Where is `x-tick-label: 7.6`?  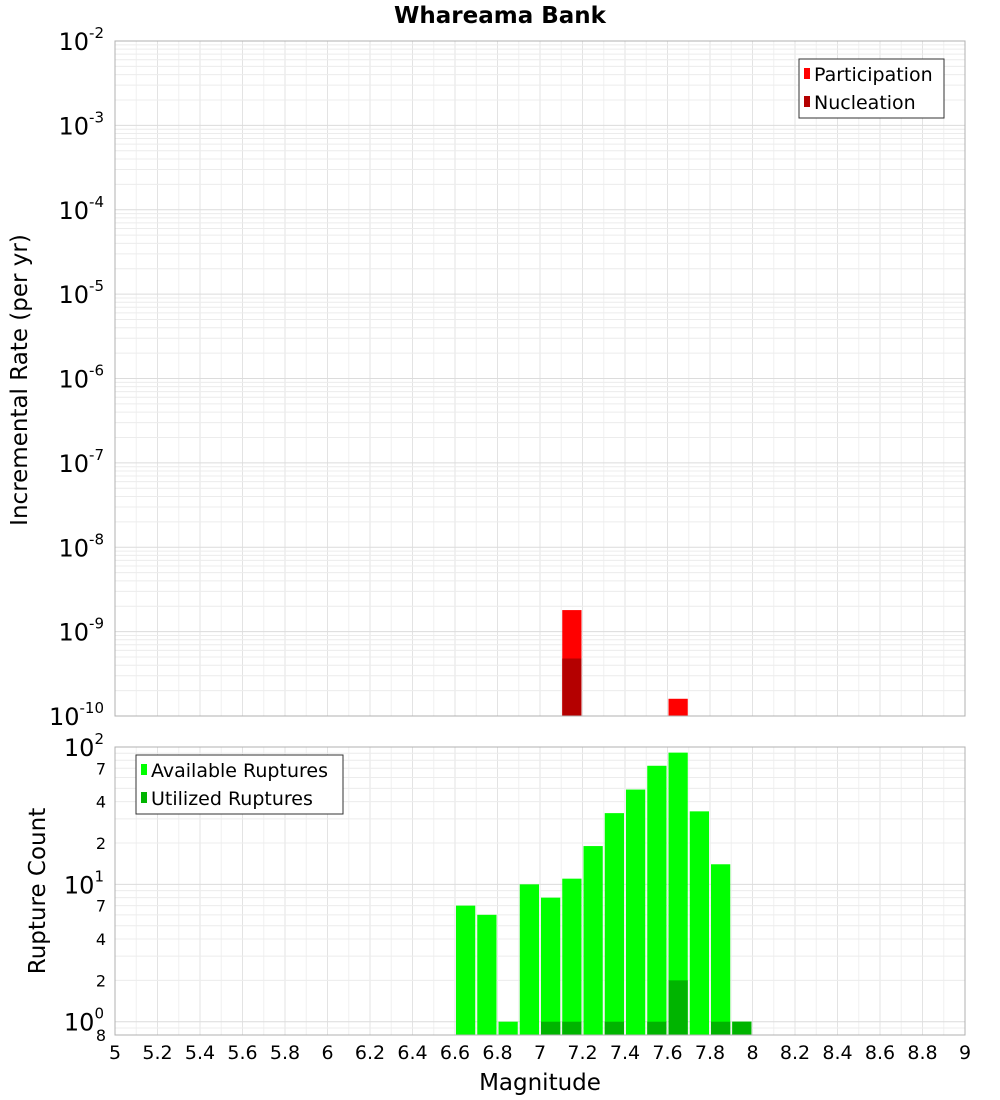
x-tick-label: 7.6 is located at coordinates (667, 1053).